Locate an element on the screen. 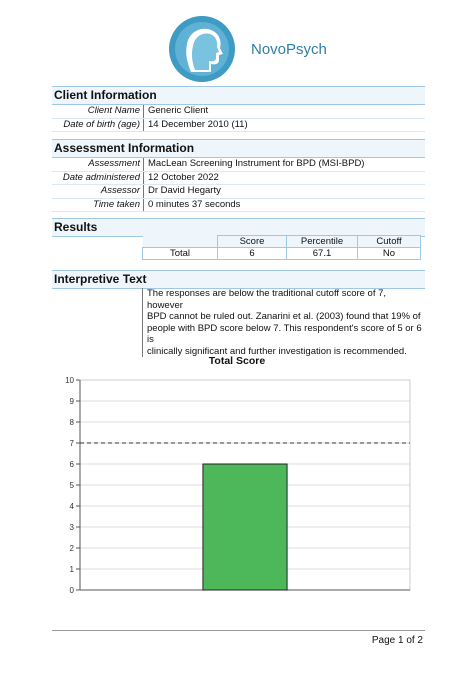 The image size is (474, 675). bar is located at coordinates (245, 527).